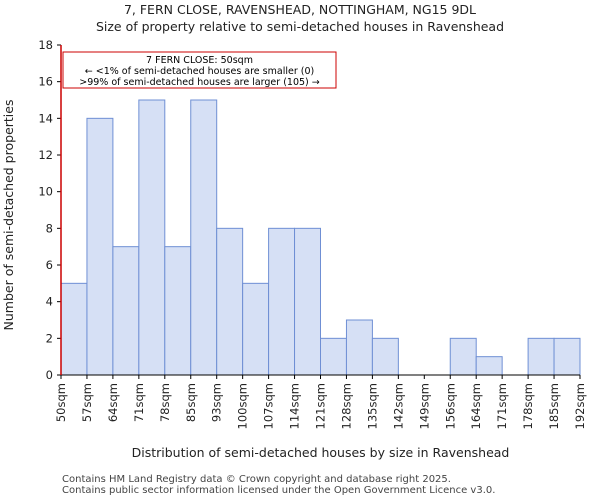  Describe the element at coordinates (307, 301) in the screenshot. I see `bar-114sqm` at that location.